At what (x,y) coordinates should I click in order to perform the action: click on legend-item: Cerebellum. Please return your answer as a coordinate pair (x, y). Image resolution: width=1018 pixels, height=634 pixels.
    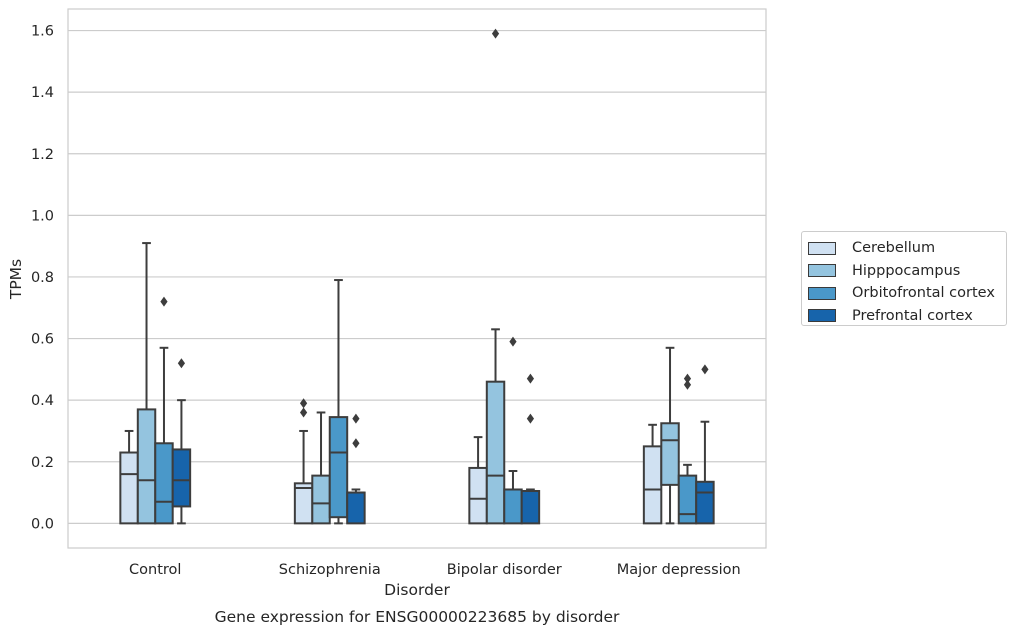
    Looking at the image, I should click on (907, 248).